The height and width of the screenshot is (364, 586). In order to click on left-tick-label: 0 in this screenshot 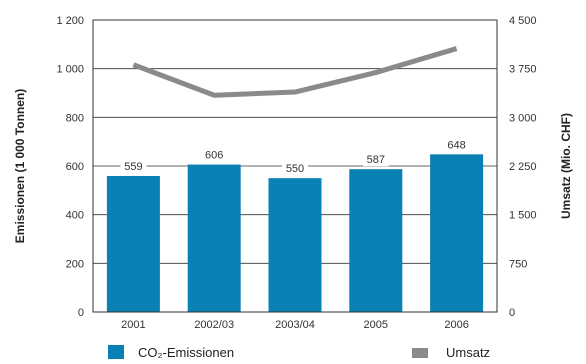, I will do `click(81, 313)`.